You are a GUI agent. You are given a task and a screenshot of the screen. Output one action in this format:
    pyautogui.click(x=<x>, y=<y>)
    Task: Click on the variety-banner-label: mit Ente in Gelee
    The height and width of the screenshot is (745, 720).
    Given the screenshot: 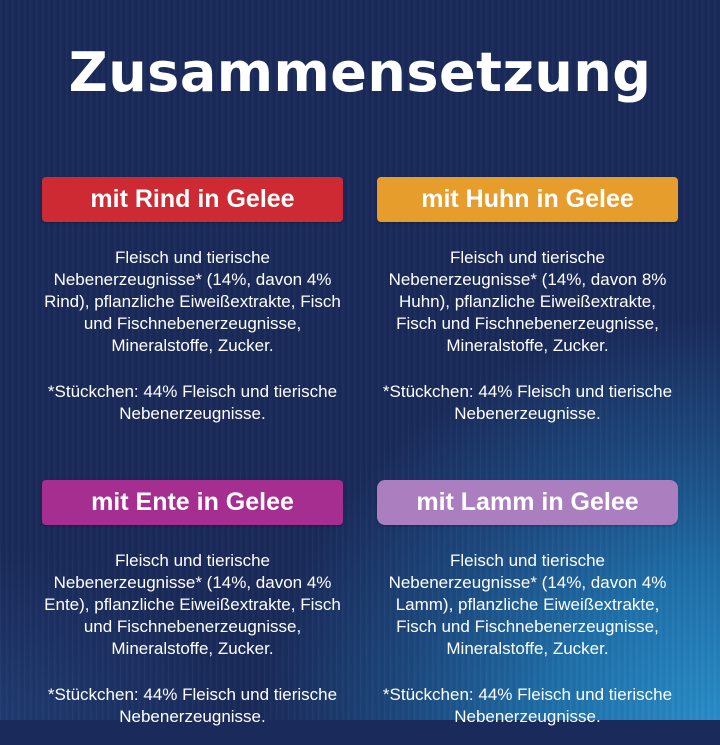 What is the action you would take?
    pyautogui.click(x=192, y=502)
    